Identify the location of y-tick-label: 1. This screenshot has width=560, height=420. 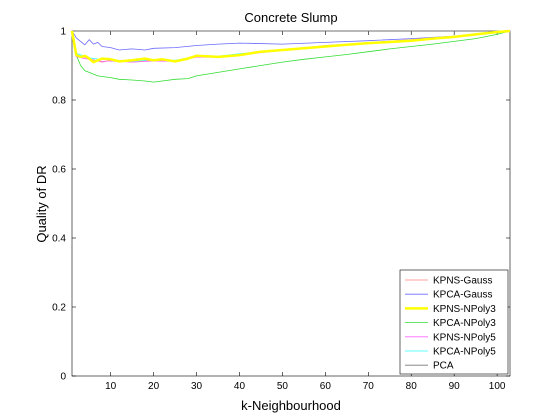
(63, 32).